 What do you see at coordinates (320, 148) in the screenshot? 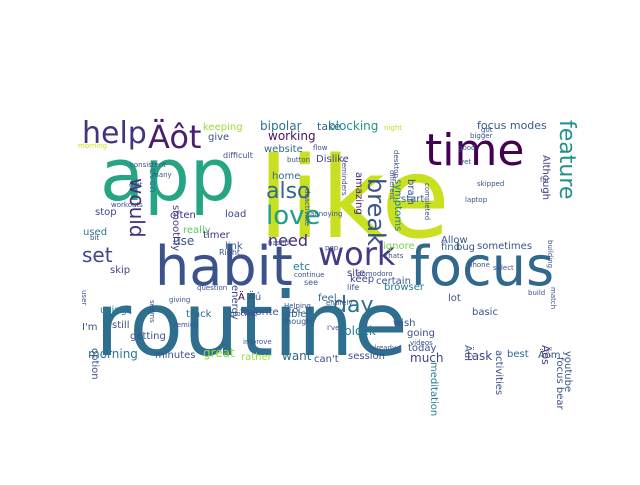
I see `word-cloud-word: flow` at bounding box center [320, 148].